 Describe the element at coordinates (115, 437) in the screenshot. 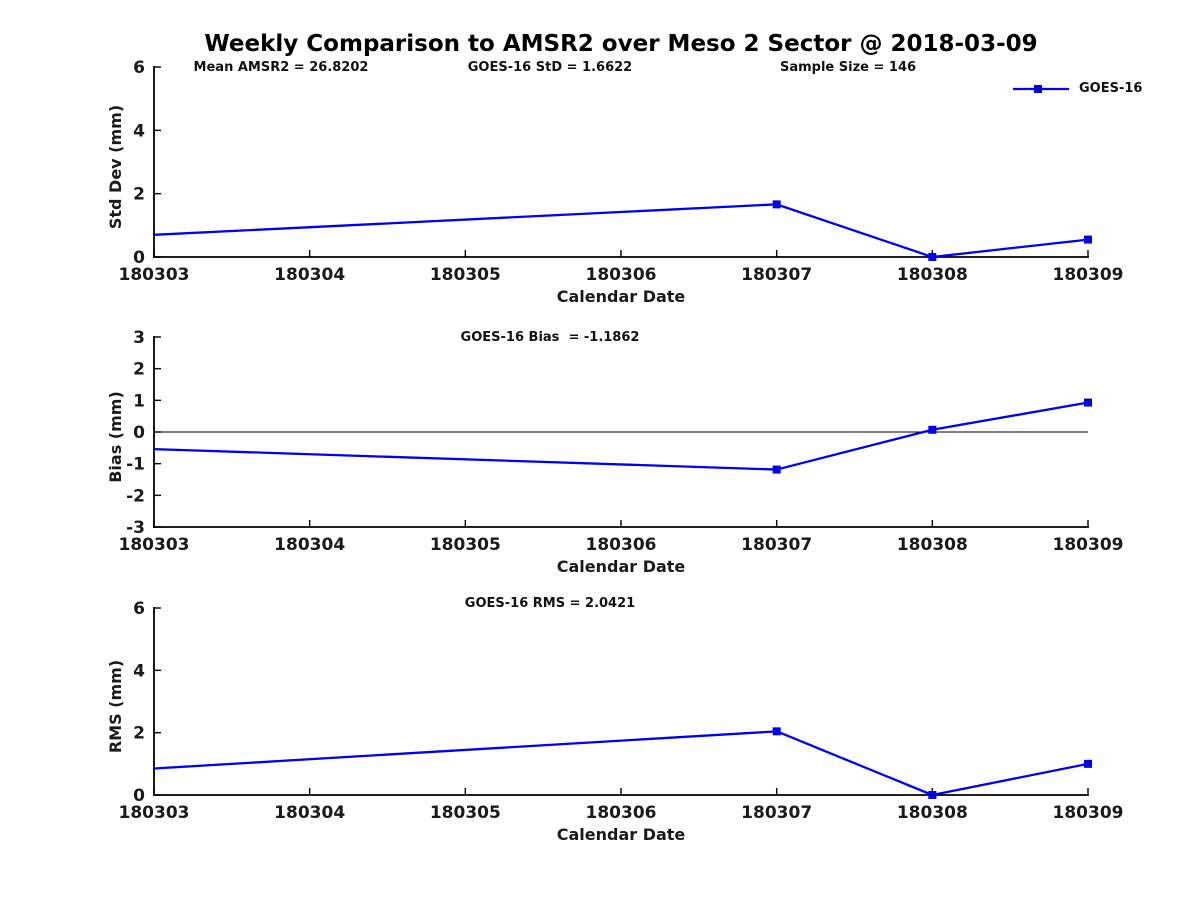

I see `y-axis-title: Bias (mm)` at that location.